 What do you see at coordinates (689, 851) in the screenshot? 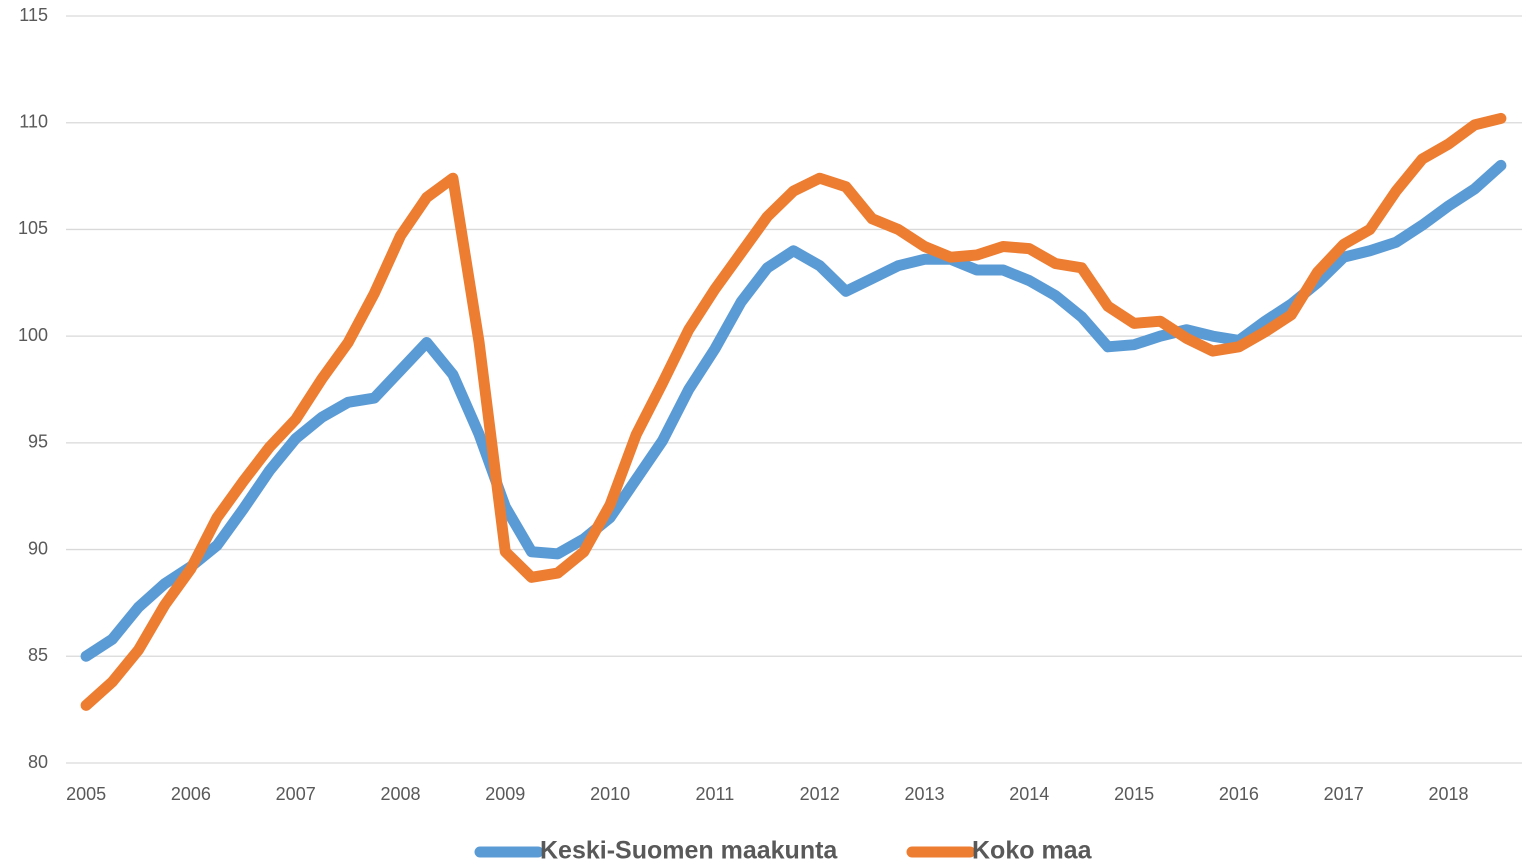
I see `legend-label: Keski-Suomen maakunta` at bounding box center [689, 851].